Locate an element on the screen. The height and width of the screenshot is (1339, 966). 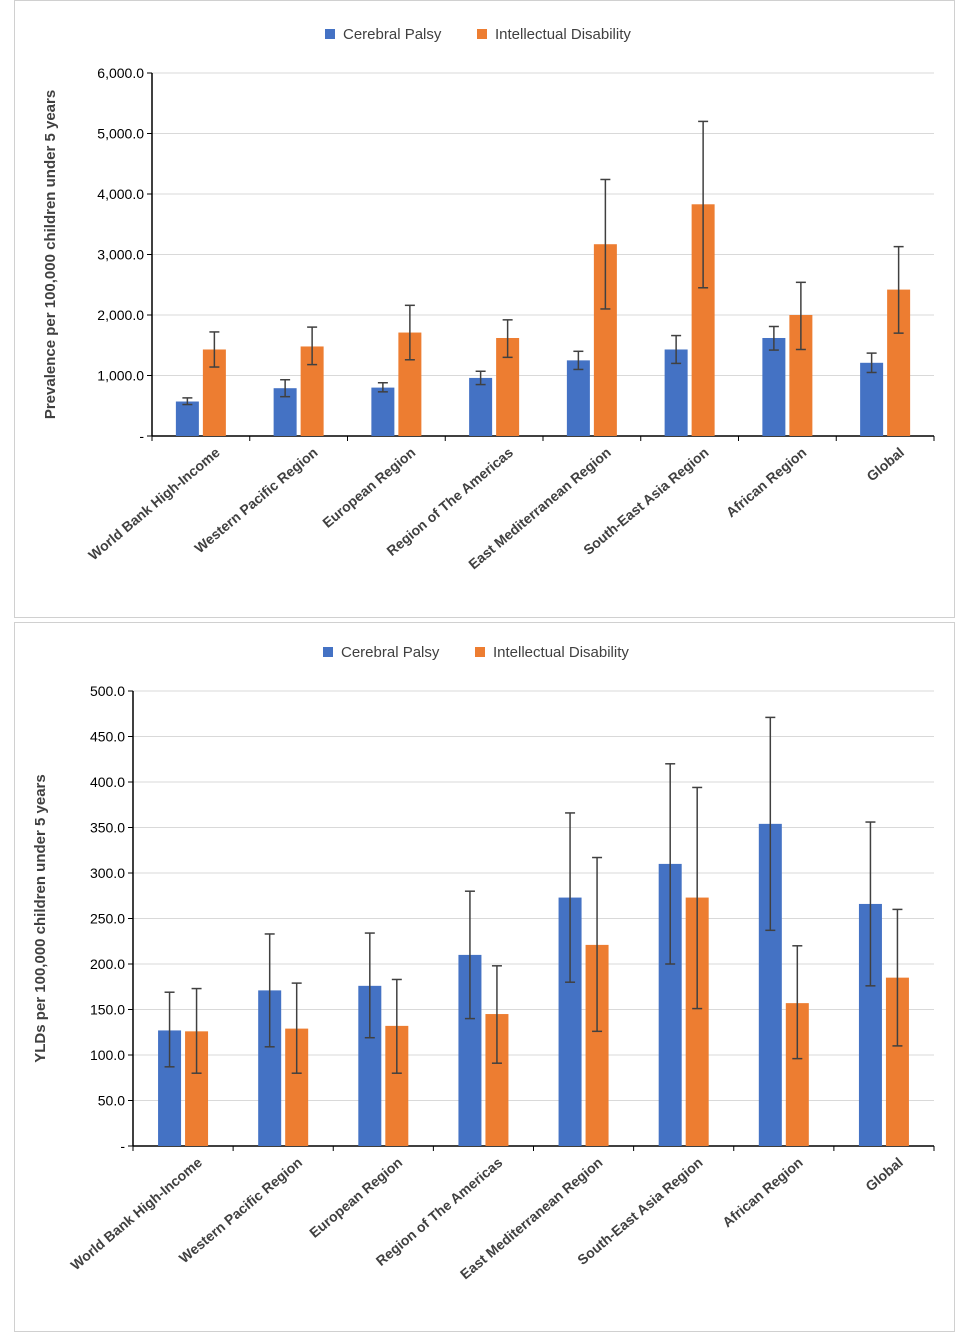
y-tick-label: 500.0 is located at coordinates (107, 691).